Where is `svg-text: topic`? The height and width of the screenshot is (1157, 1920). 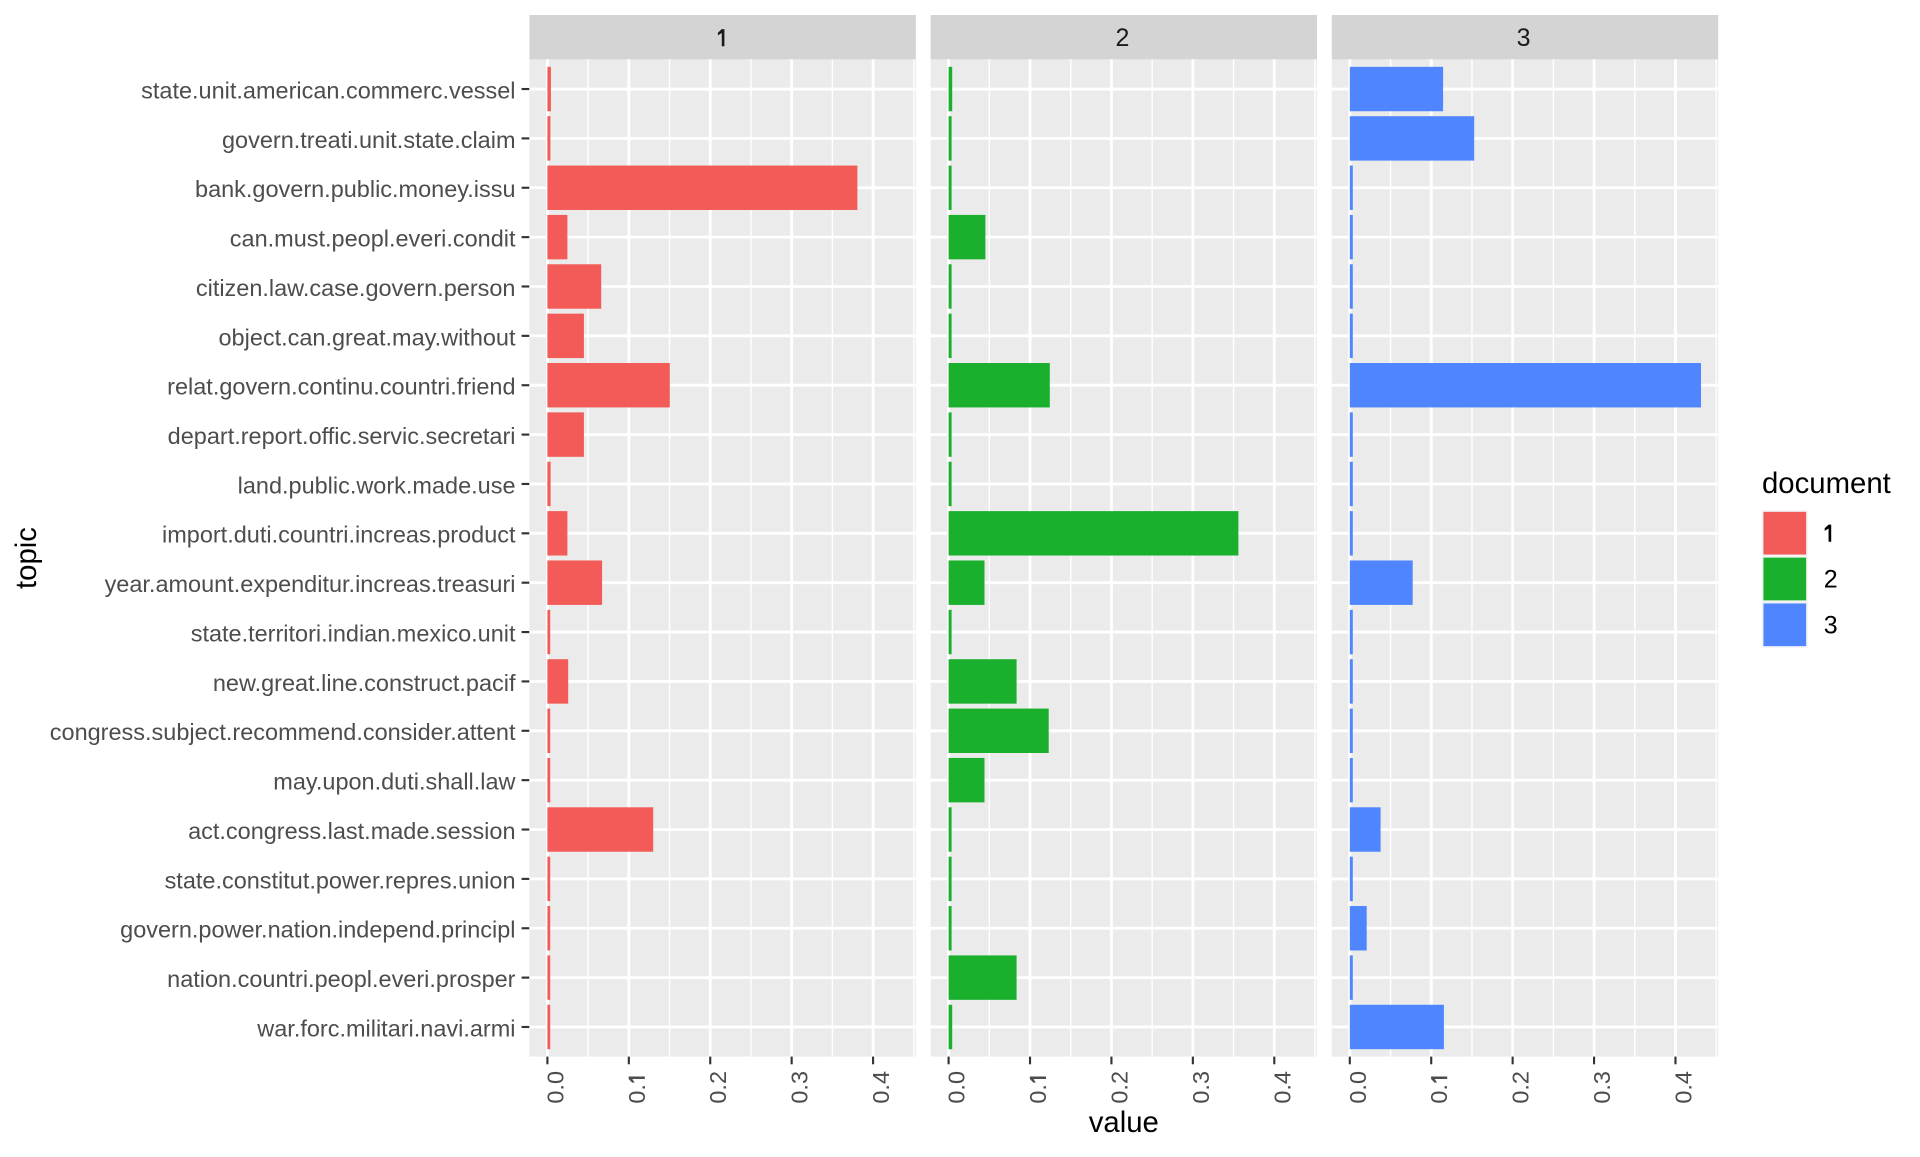 svg-text: topic is located at coordinates (26, 558).